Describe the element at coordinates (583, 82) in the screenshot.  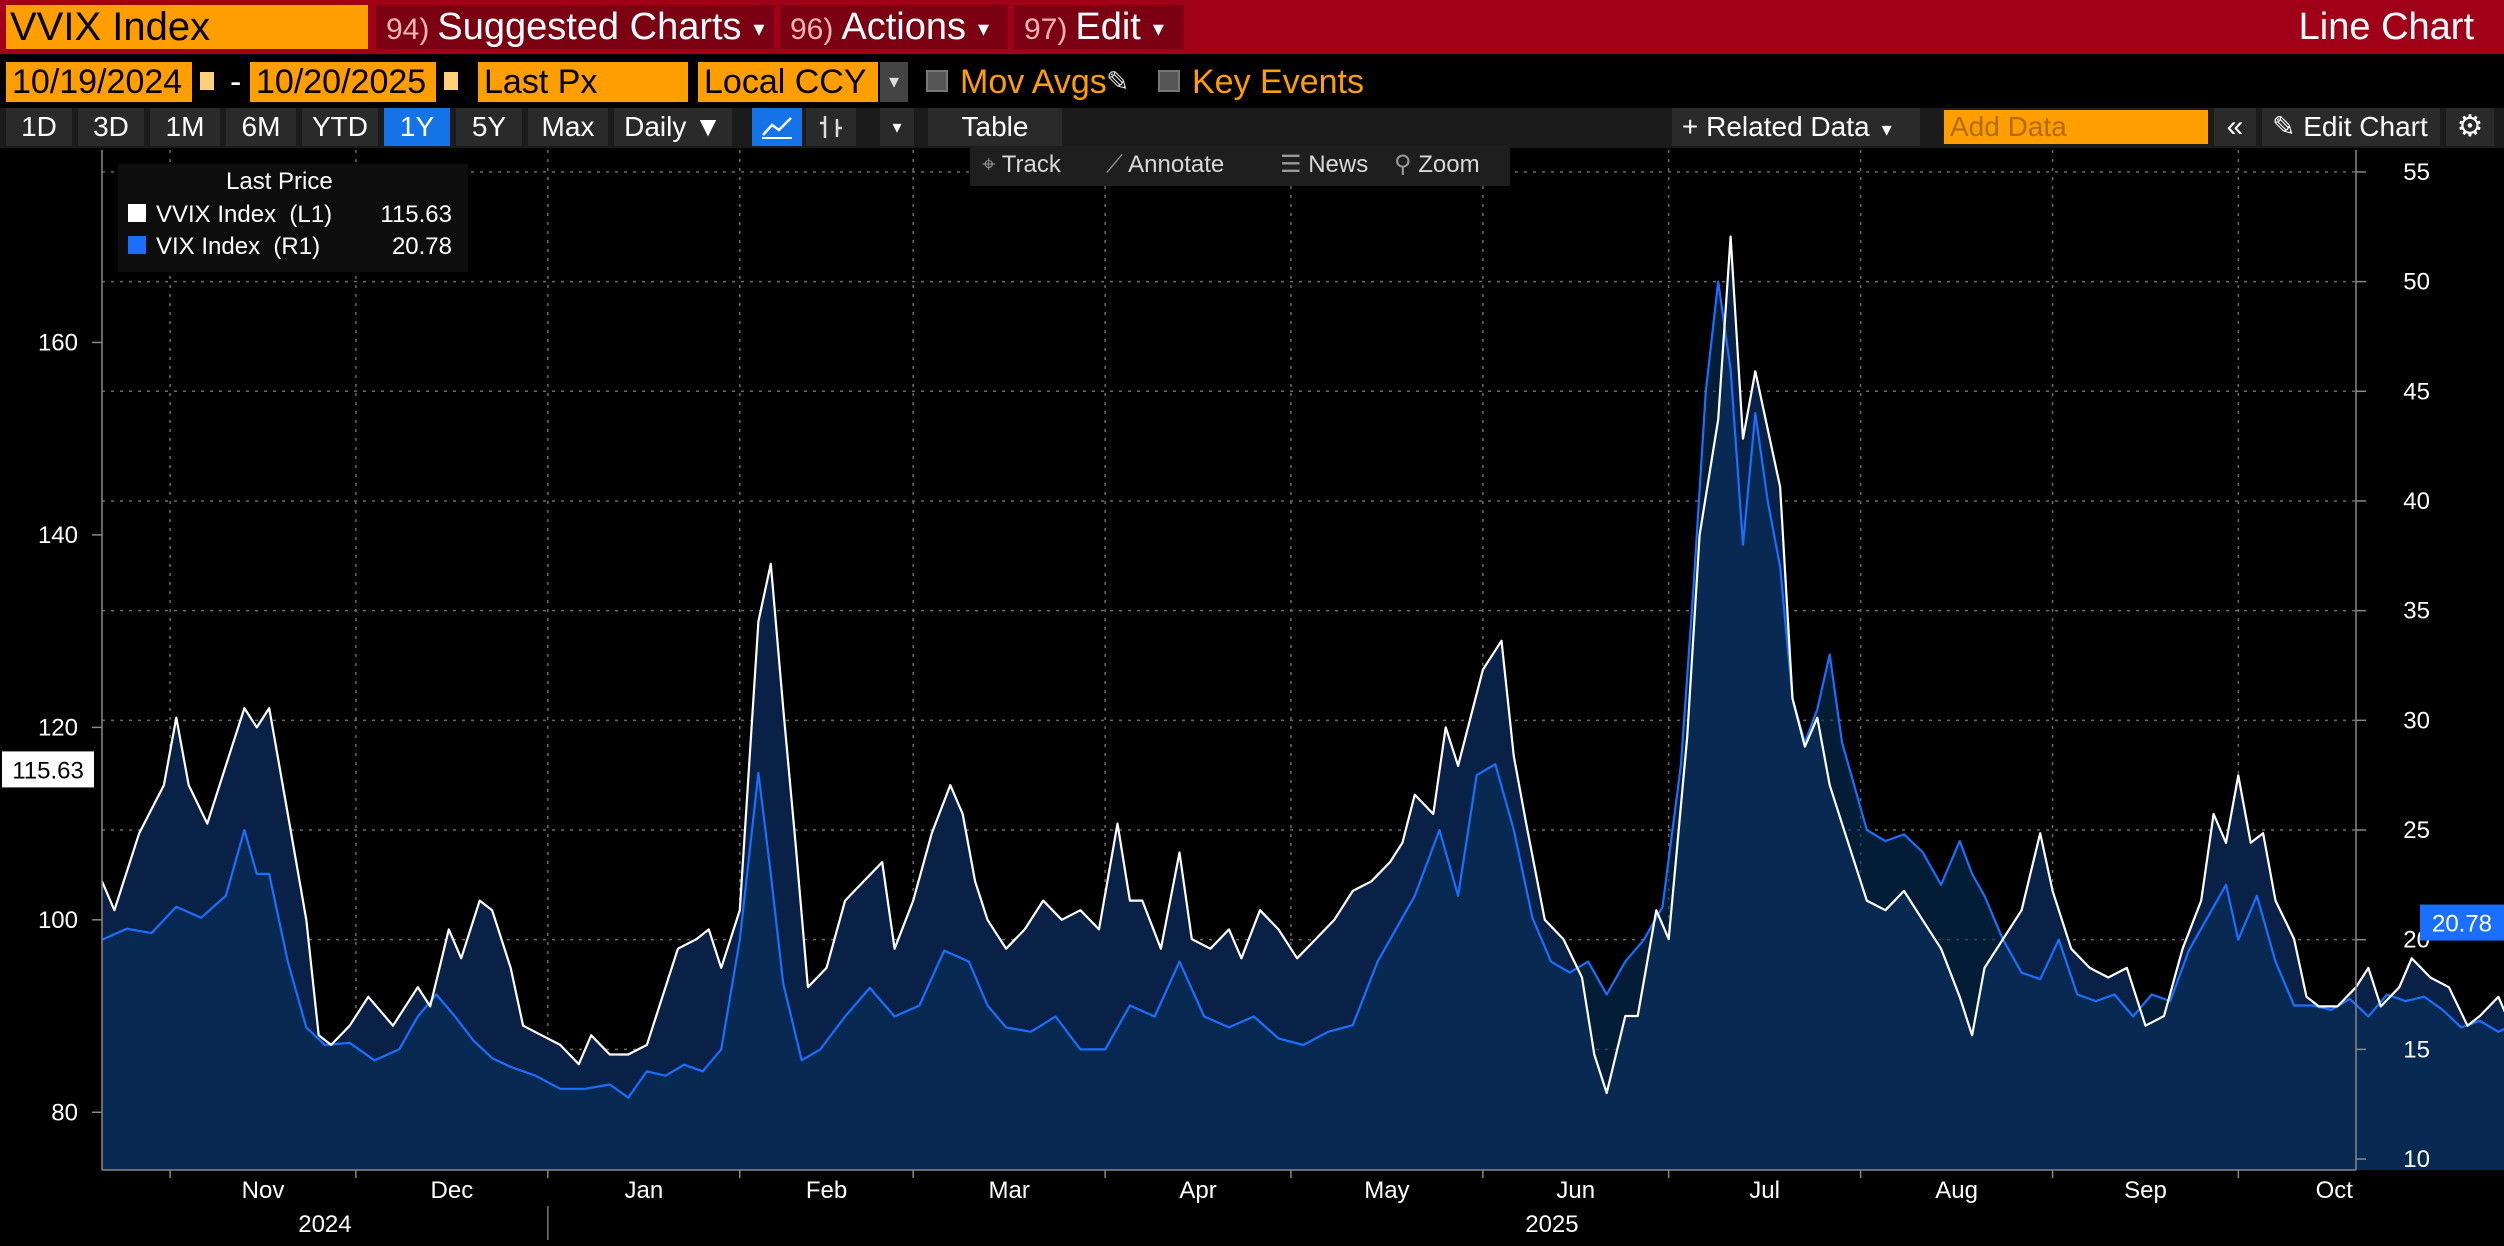
I see `field-selector: Last Px` at that location.